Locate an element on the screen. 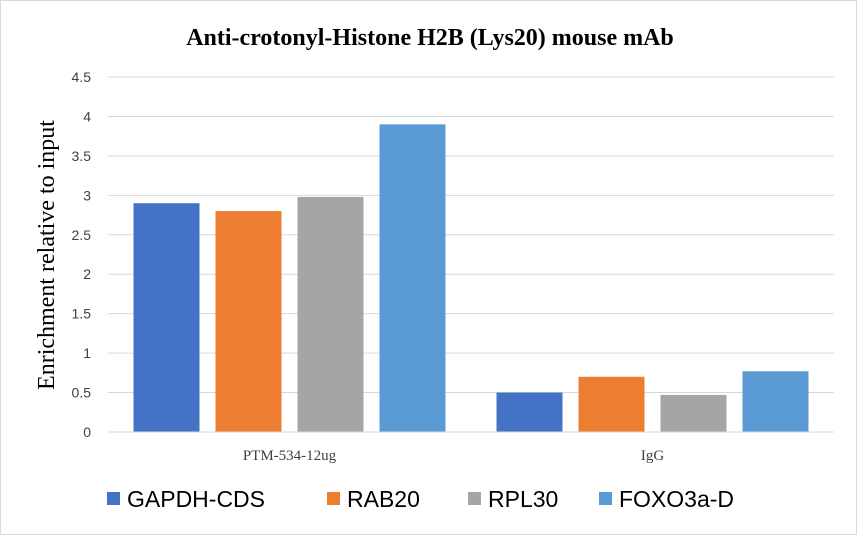 The width and height of the screenshot is (857, 536). legend-label: RPL30 is located at coordinates (523, 499).